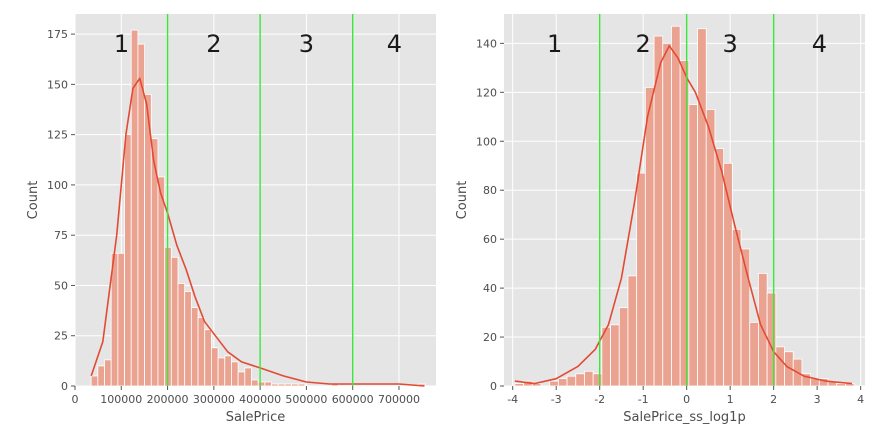 The width and height of the screenshot is (882, 439). Describe the element at coordinates (57, 135) in the screenshot. I see `panel-1-y-tick-label: 125` at that location.